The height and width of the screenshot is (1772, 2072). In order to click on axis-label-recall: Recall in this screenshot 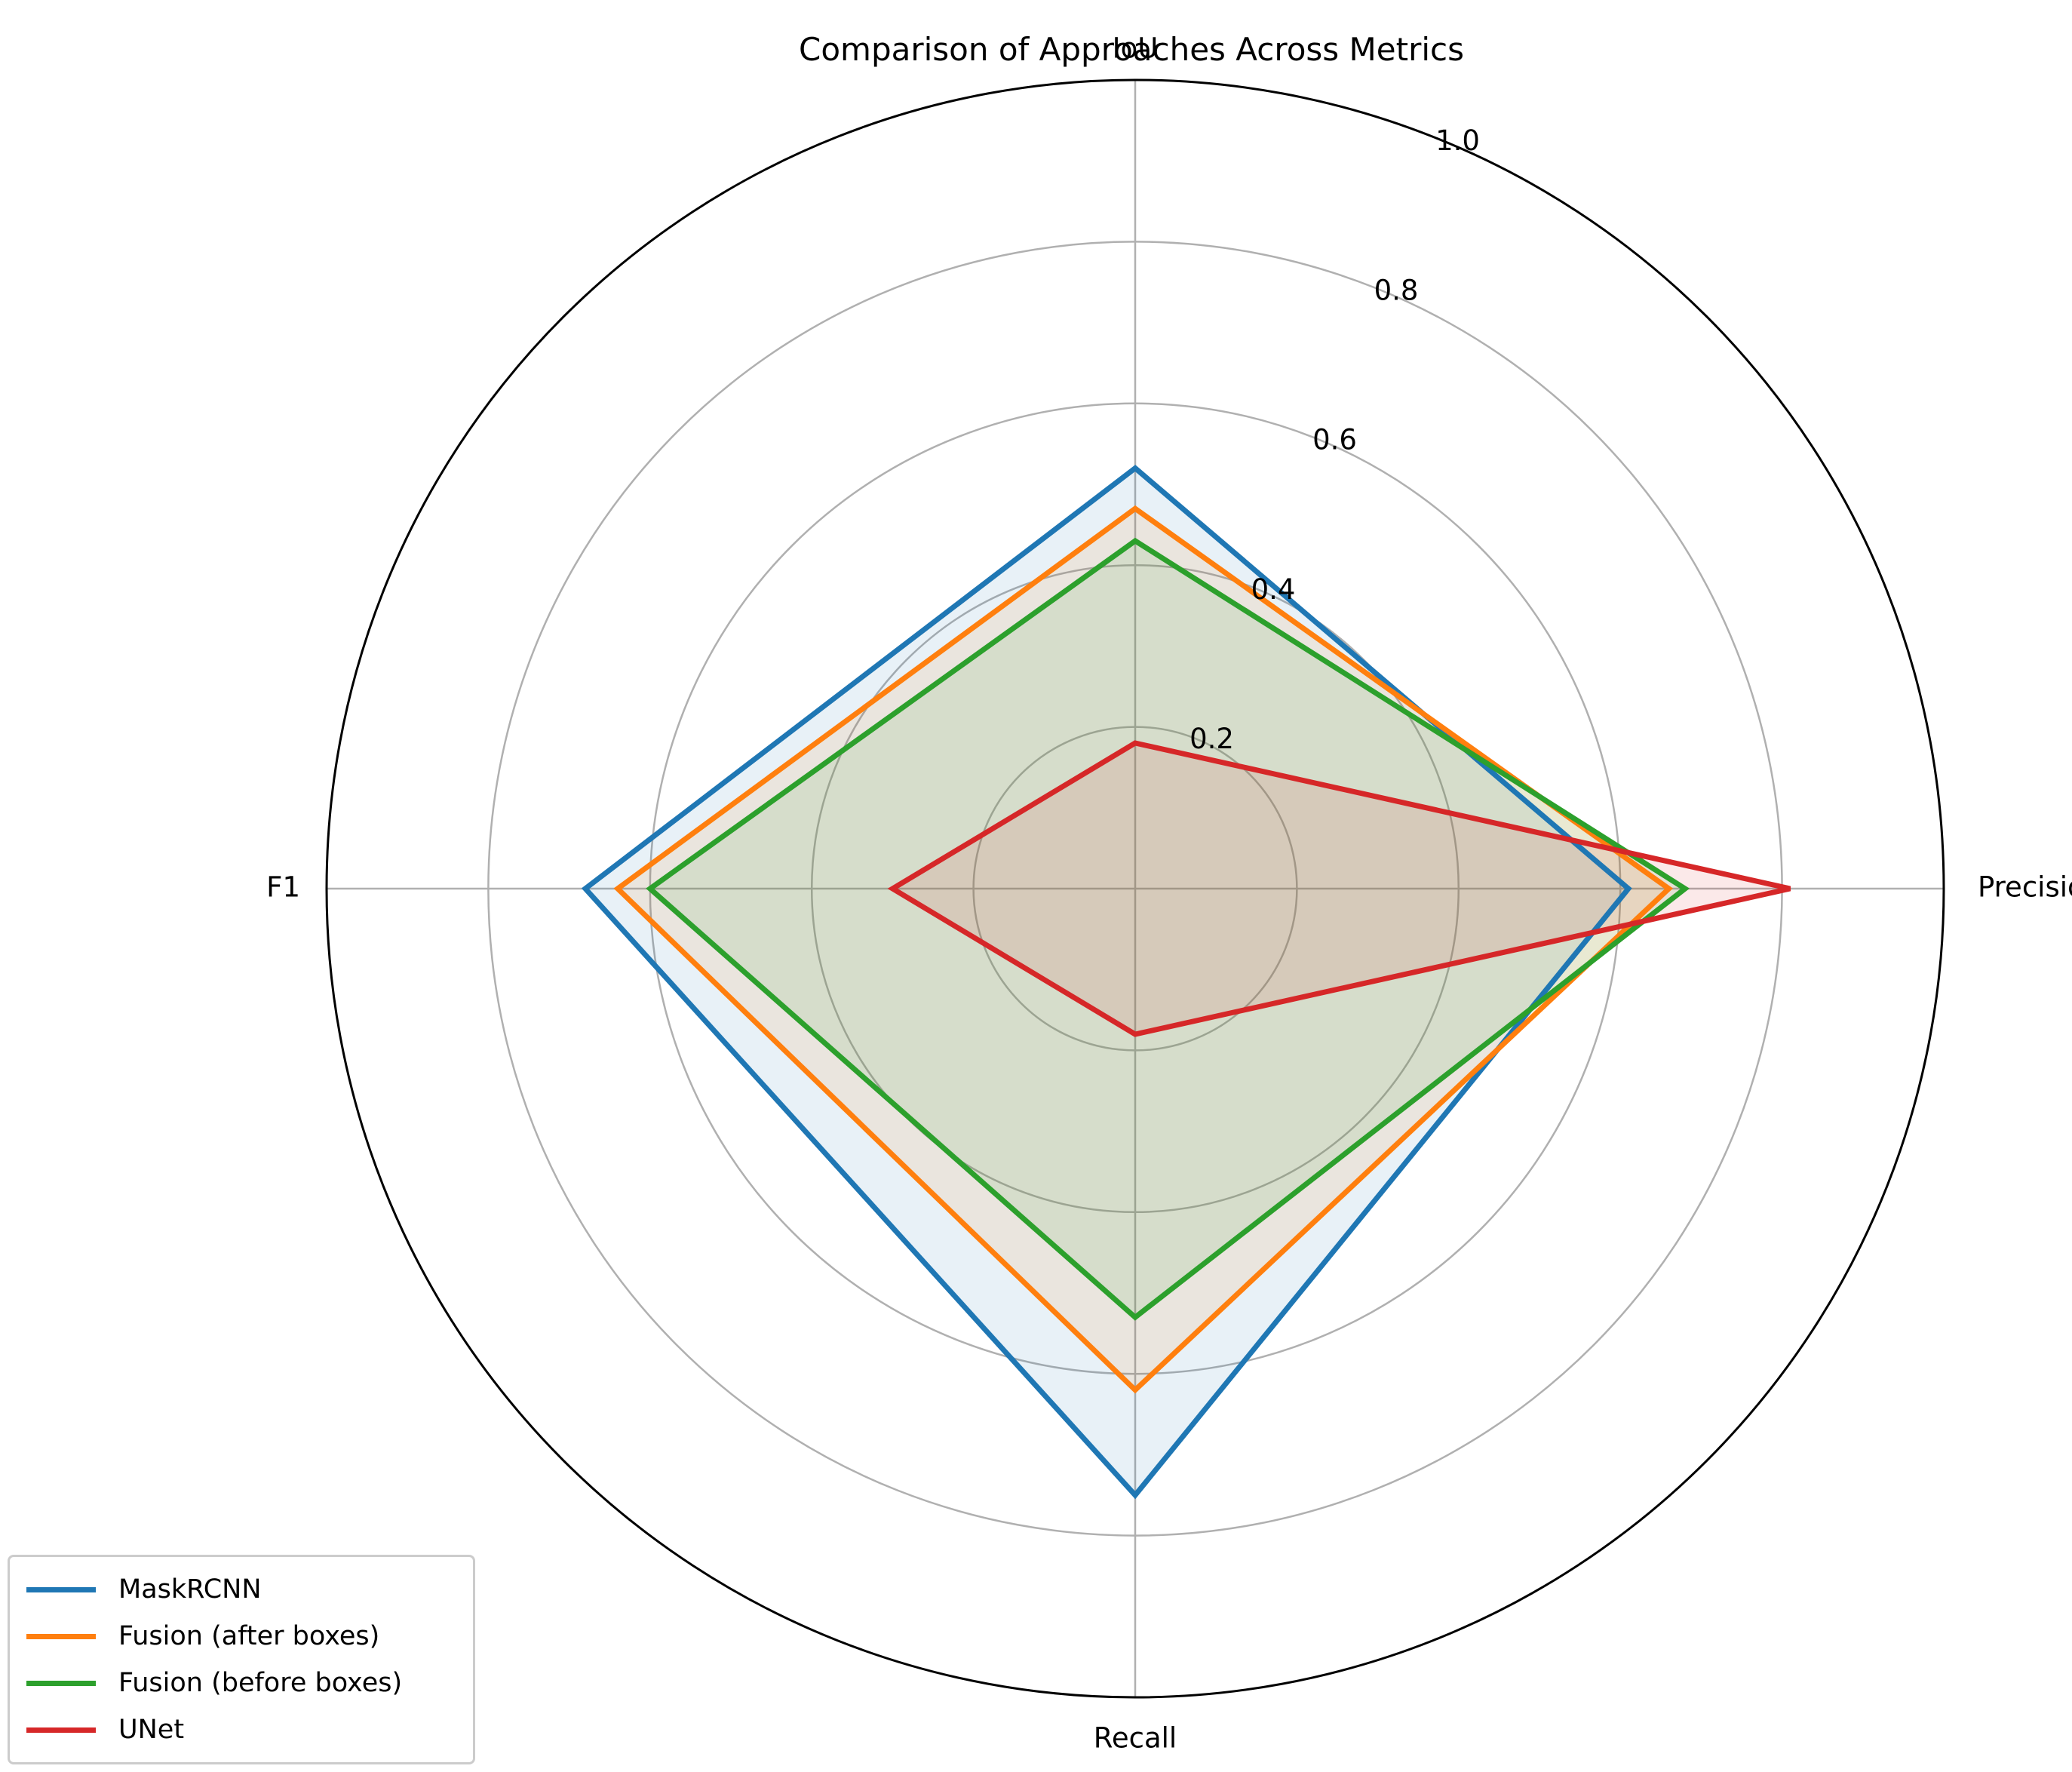, I will do `click(1135, 1738)`.